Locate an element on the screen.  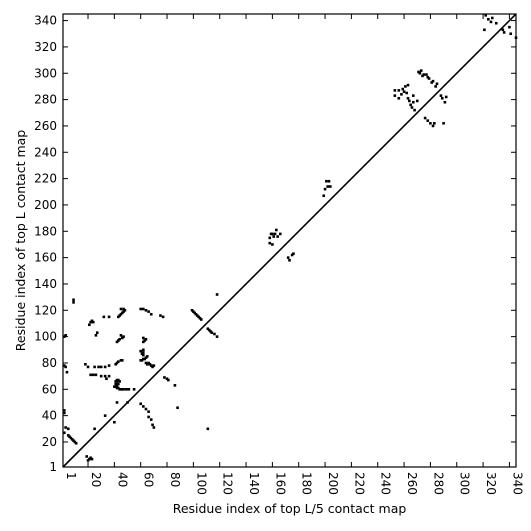
y-axis-label: Residue index of top L contact map is located at coordinates (20, 240).